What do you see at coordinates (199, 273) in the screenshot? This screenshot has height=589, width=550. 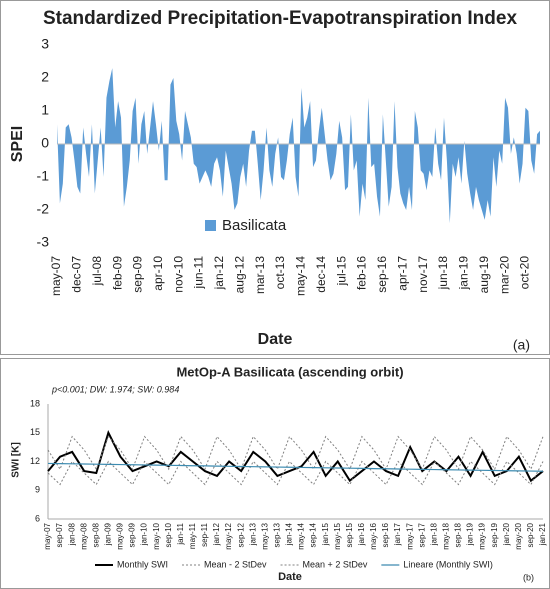 I see `x-tick-label: jun-11` at bounding box center [199, 273].